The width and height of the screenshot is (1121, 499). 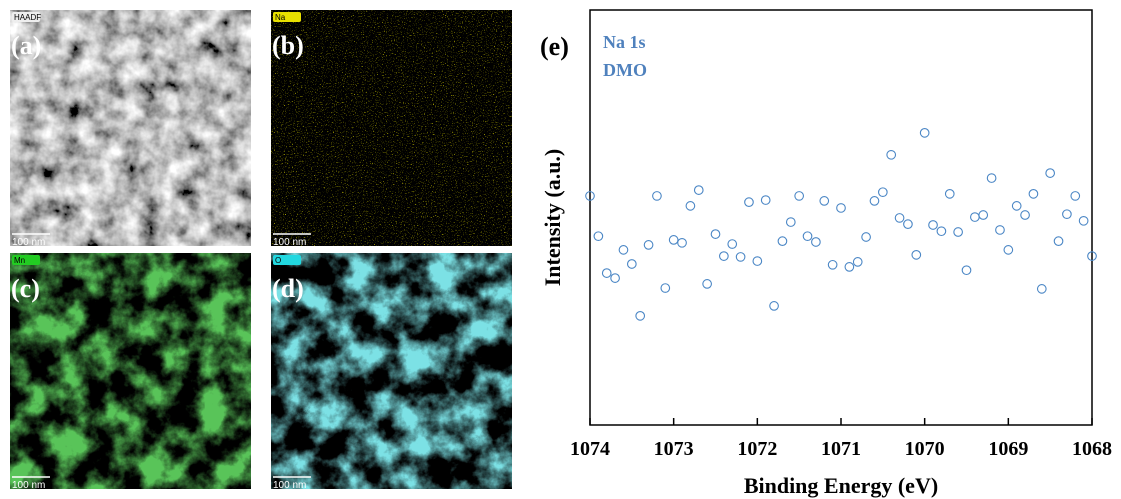 What do you see at coordinates (552, 218) in the screenshot?
I see `y-axis-label: Intensity (a.u.)` at bounding box center [552, 218].